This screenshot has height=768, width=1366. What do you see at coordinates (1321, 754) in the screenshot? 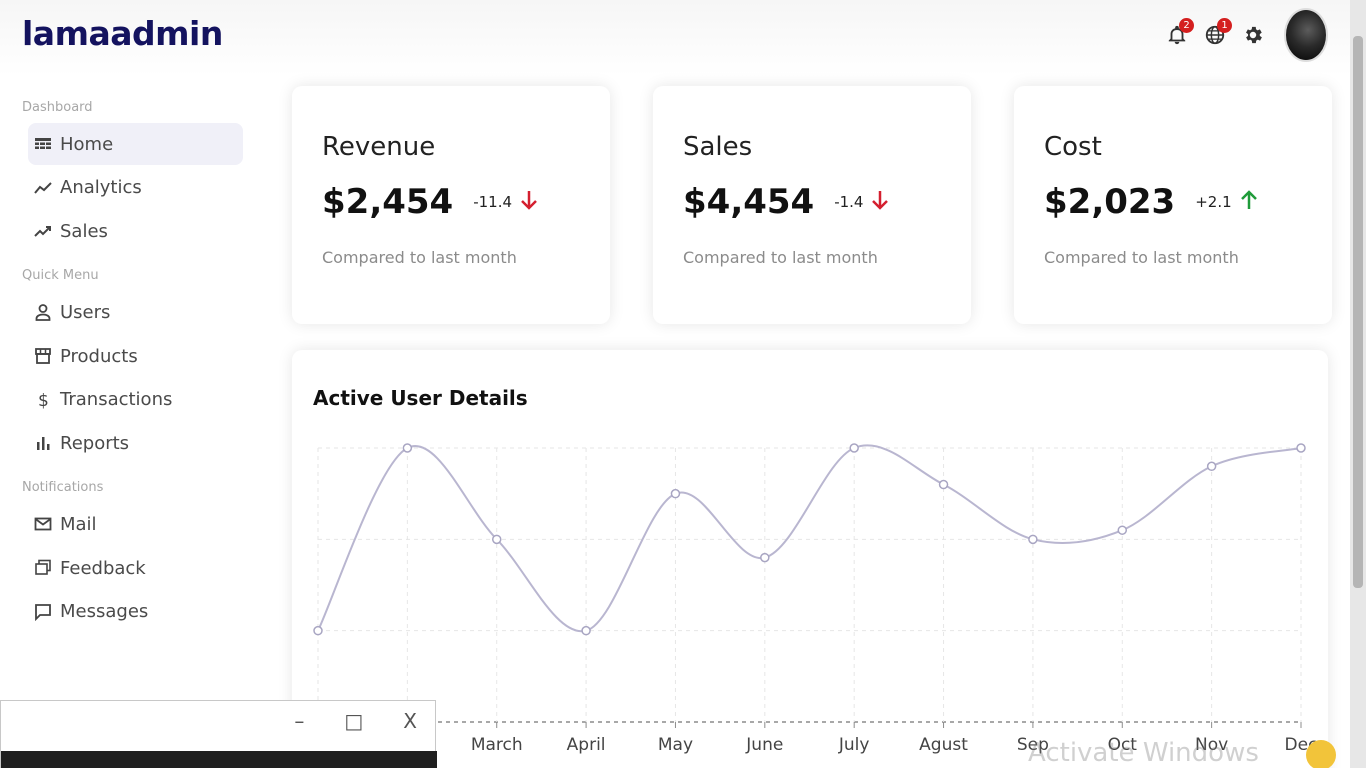
I see `floating-button` at bounding box center [1321, 754].